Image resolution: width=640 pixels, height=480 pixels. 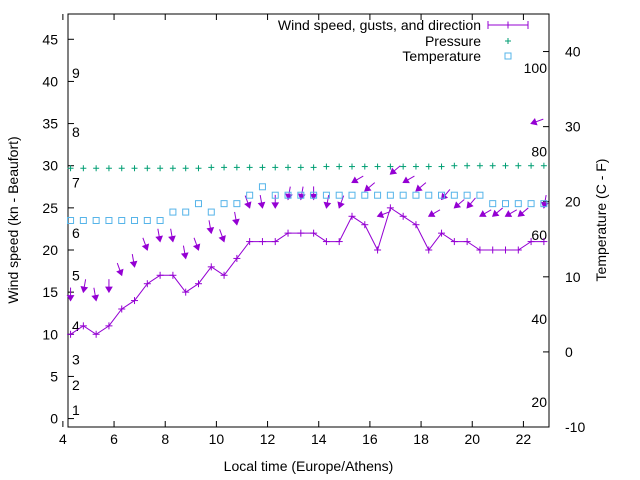 I want to click on x-tick-label: 14, so click(x=319, y=439).